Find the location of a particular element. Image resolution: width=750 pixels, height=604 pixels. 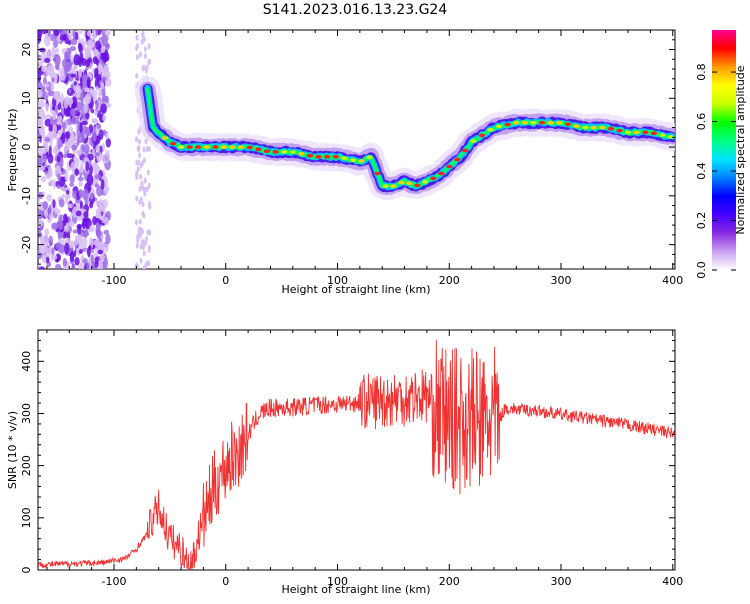

snr-x-axis-label: Height of straight line (km) is located at coordinates (355, 589).